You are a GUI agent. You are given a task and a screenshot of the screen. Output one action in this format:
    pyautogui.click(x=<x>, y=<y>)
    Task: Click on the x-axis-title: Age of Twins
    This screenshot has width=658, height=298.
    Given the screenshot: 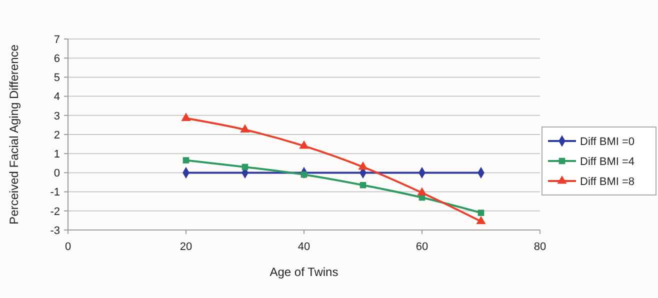 What is the action you would take?
    pyautogui.click(x=304, y=272)
    